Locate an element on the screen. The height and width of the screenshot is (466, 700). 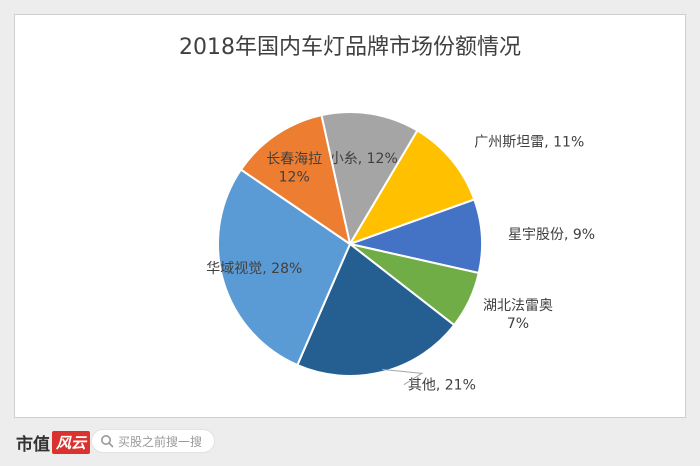
data-label-4: 其他, 21% is located at coordinates (442, 386).